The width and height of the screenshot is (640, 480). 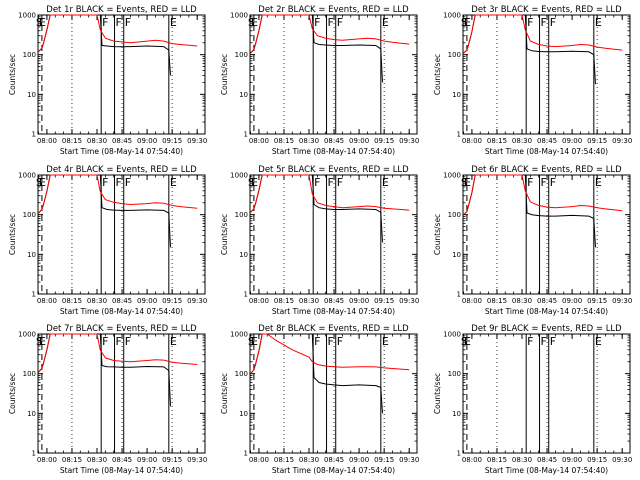 I want to click on panel-title: Det 9r BLACK = Events, RED = LLD, so click(x=546, y=329).